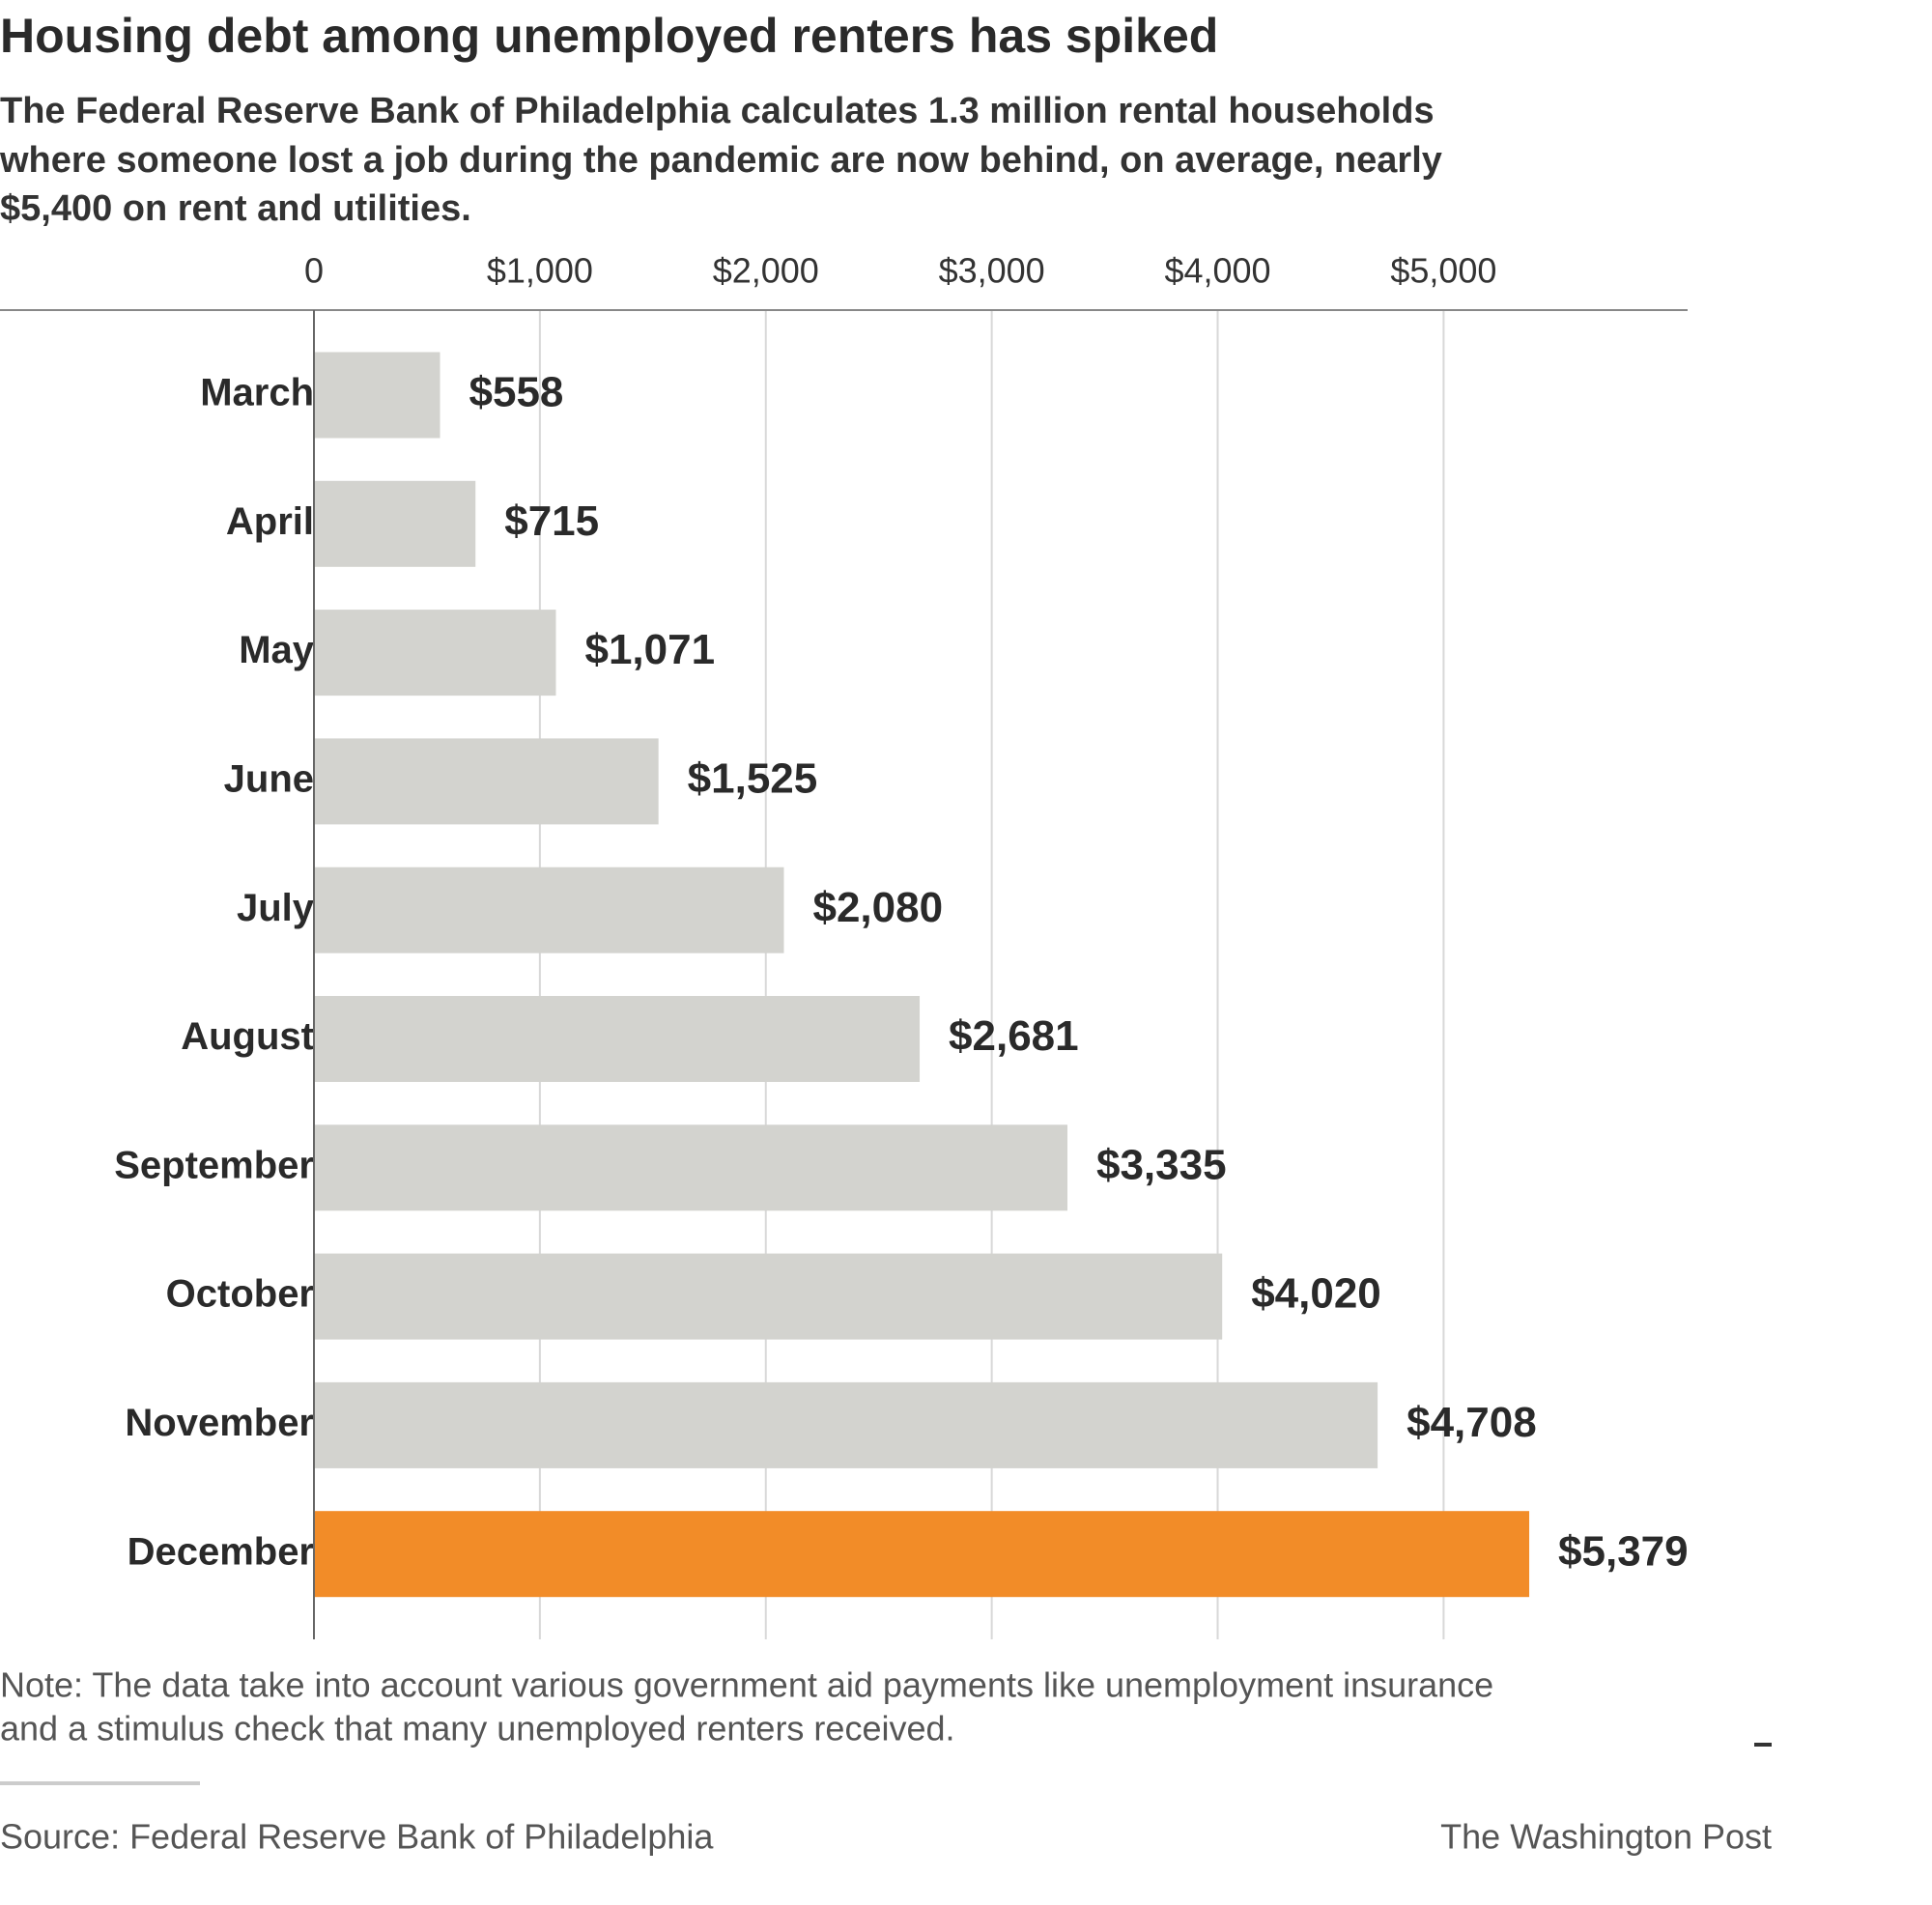 The width and height of the screenshot is (1932, 1905). What do you see at coordinates (1316, 1294) in the screenshot?
I see `value-label: $4,020` at bounding box center [1316, 1294].